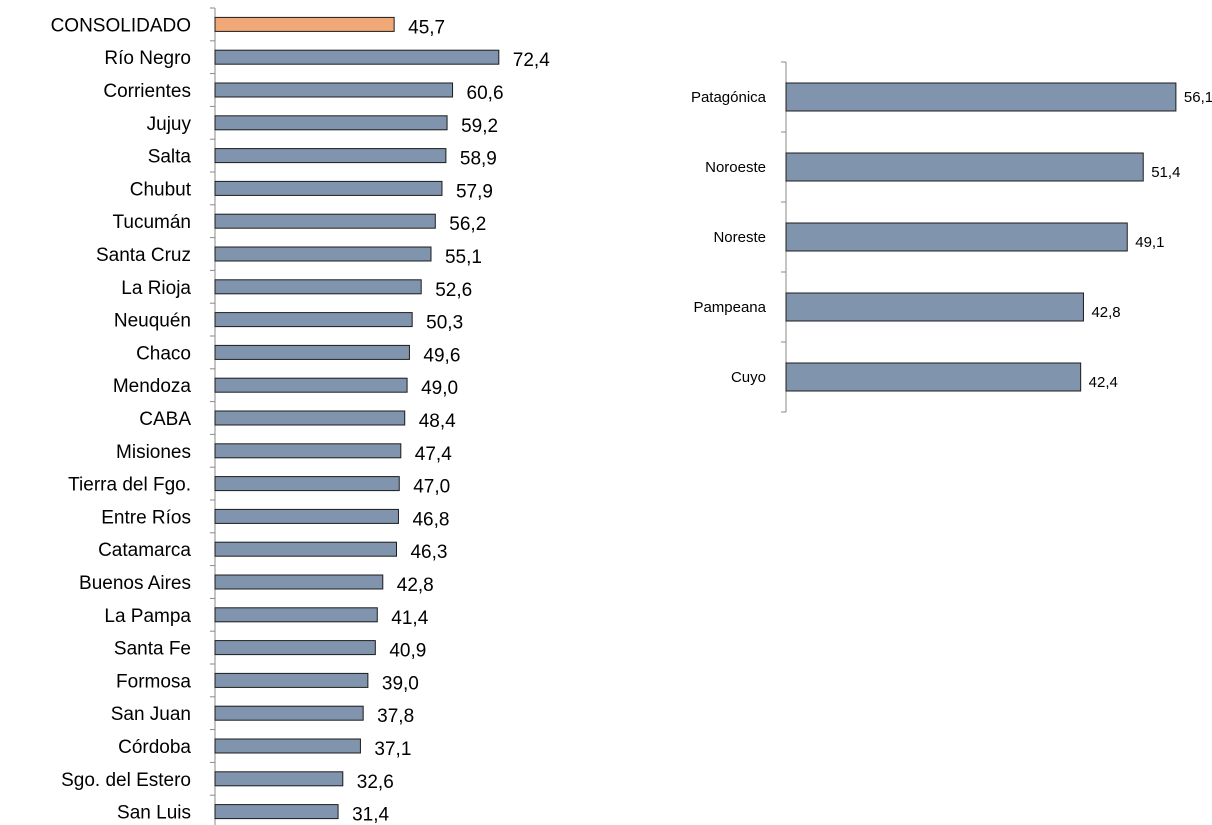  I want to click on bar-formosa, so click(291, 680).